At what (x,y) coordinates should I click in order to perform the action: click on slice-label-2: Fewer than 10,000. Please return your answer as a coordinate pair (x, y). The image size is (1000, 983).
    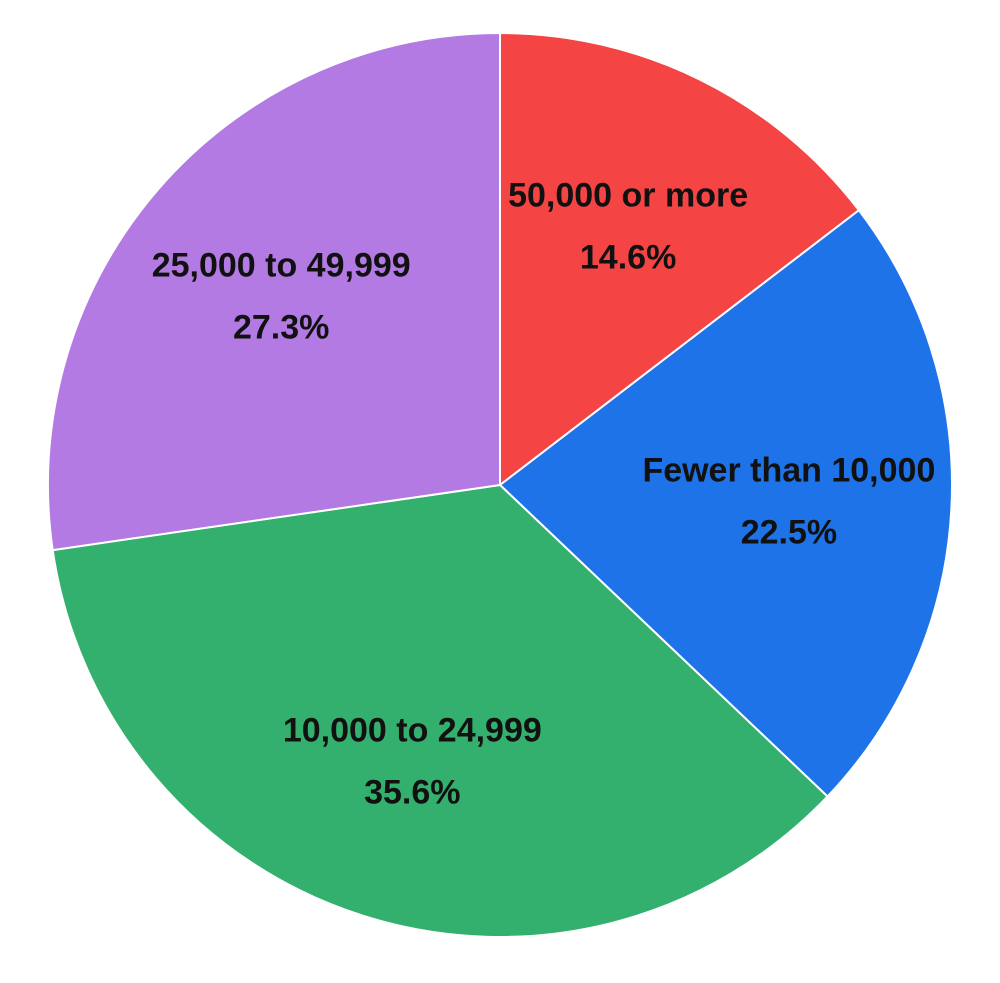
    Looking at the image, I should click on (788, 470).